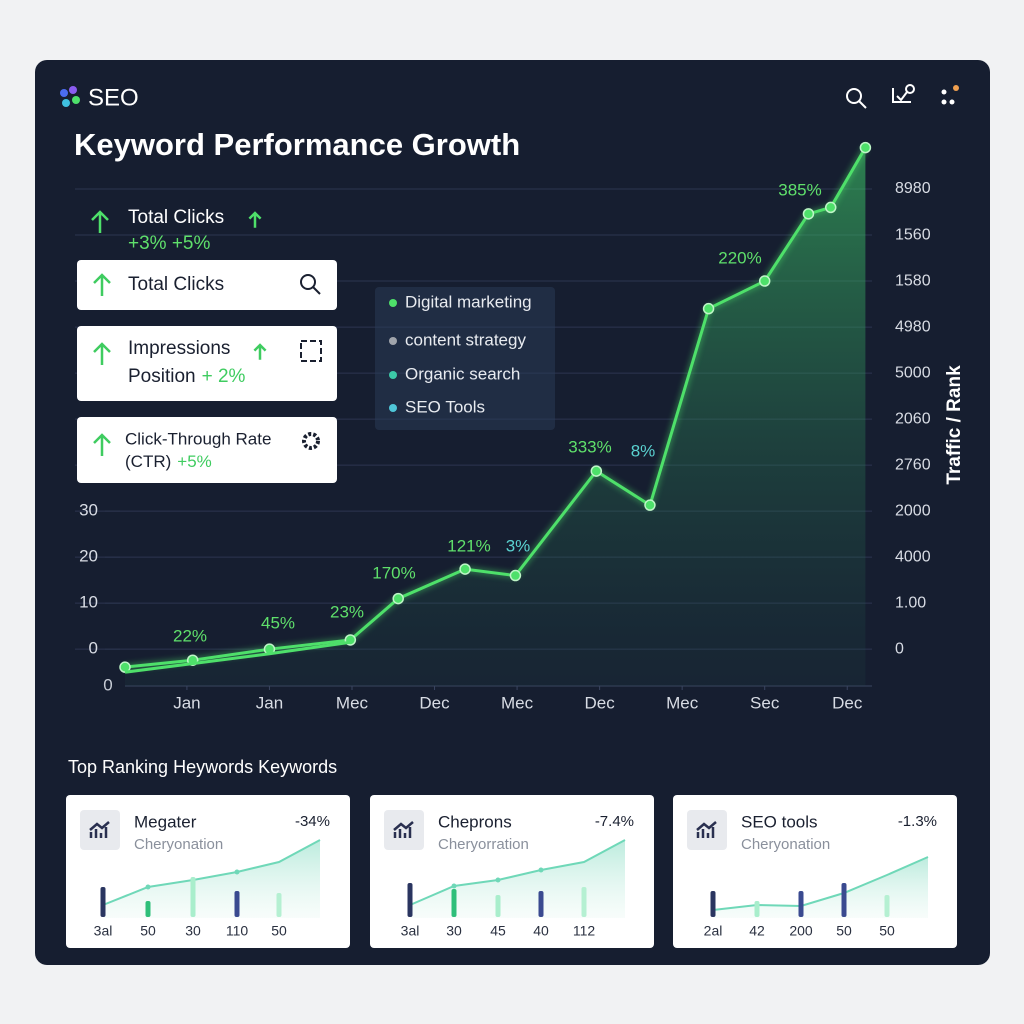  I want to click on keyword-subtitle: Cheryorration, so click(483, 844).